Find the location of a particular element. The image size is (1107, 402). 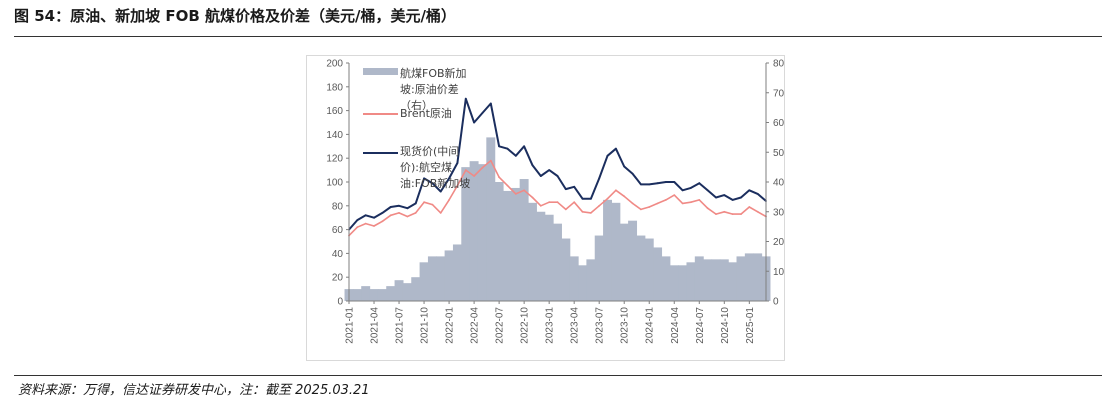

legend-label-jet-1: 现货价(中间 is located at coordinates (429, 151).